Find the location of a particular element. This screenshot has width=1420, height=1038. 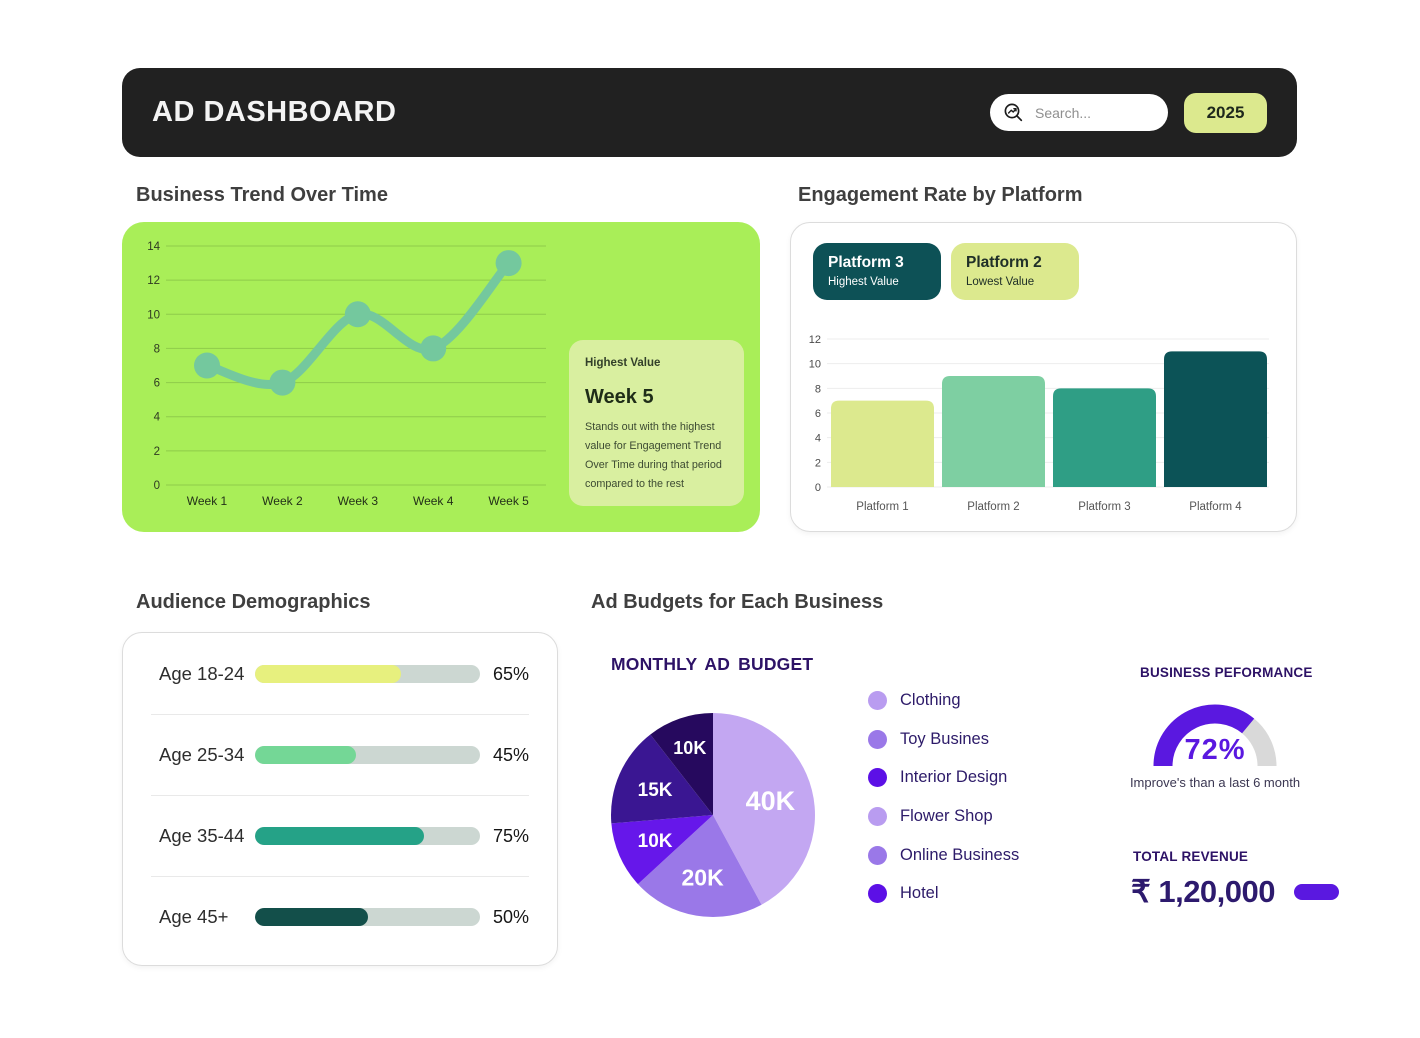

badge-title: Platform 2 is located at coordinates (1004, 262).